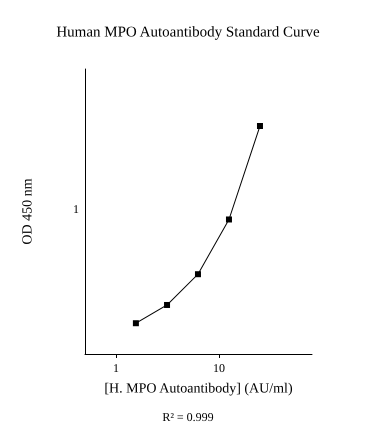  Describe the element at coordinates (218, 368) in the screenshot. I see `x-tick-label: 10` at that location.